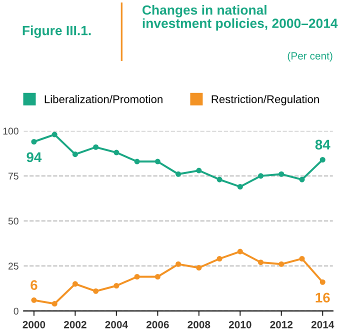 This screenshot has width=338, height=334. What do you see at coordinates (13, 221) in the screenshot?
I see `y-tick-label: 50` at bounding box center [13, 221].